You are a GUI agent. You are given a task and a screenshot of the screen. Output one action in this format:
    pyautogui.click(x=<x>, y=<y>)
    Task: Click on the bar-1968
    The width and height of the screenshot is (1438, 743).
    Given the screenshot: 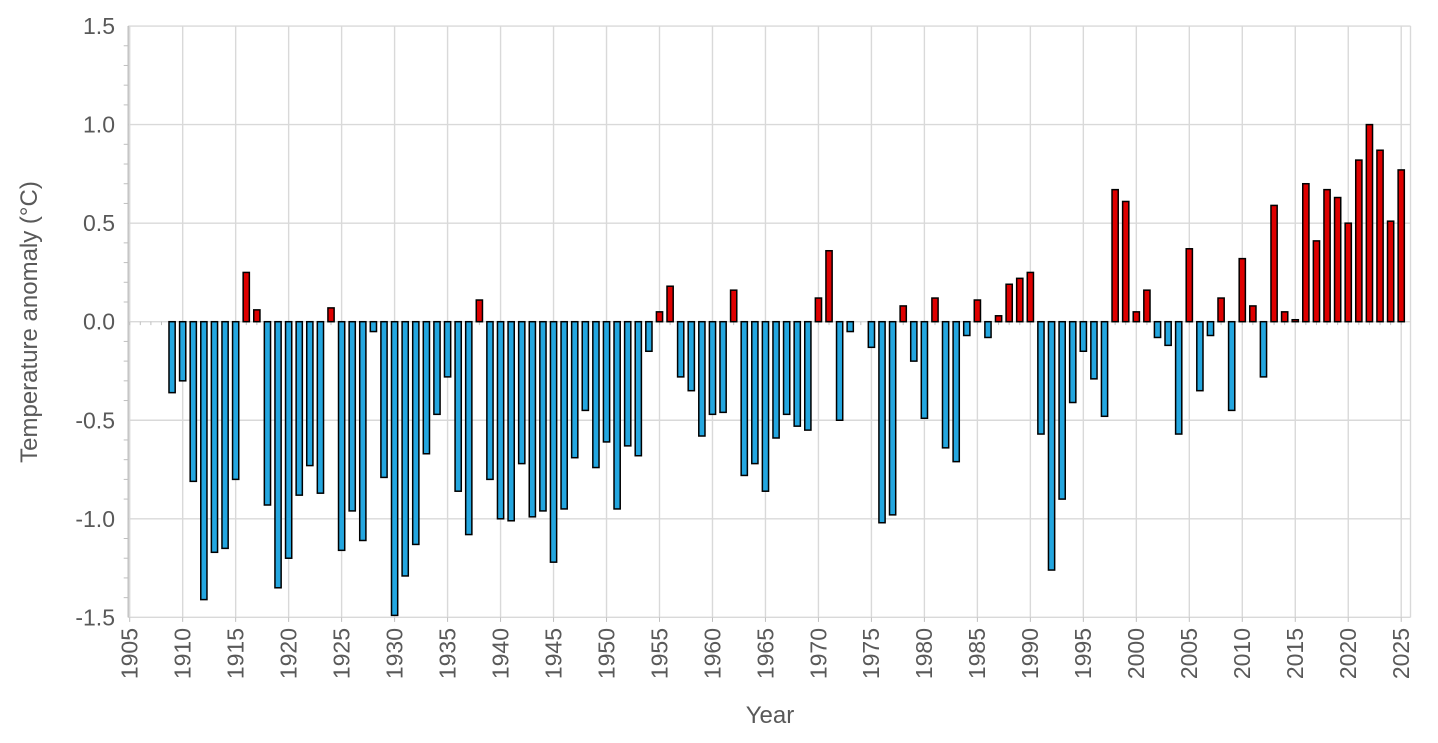 What is the action you would take?
    pyautogui.click(x=797, y=373)
    